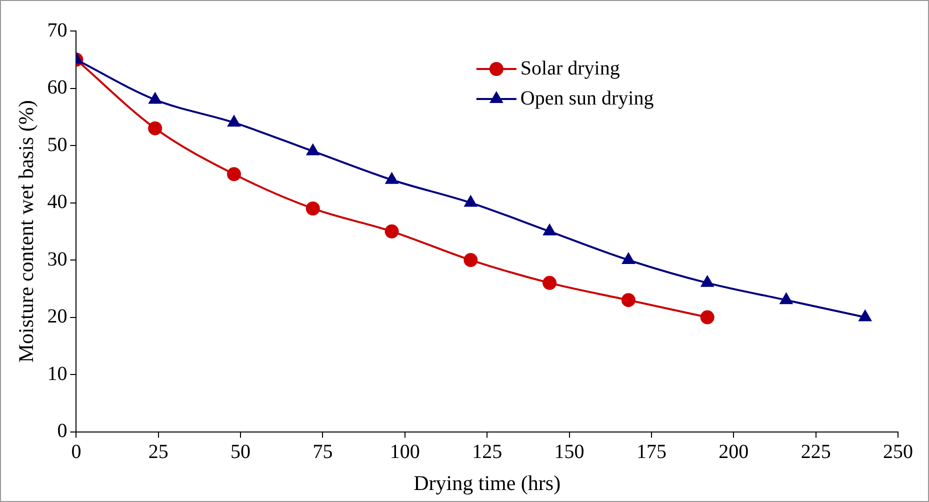 Image resolution: width=929 pixels, height=502 pixels. Describe the element at coordinates (569, 452) in the screenshot. I see `x-tick-label: 150` at that location.